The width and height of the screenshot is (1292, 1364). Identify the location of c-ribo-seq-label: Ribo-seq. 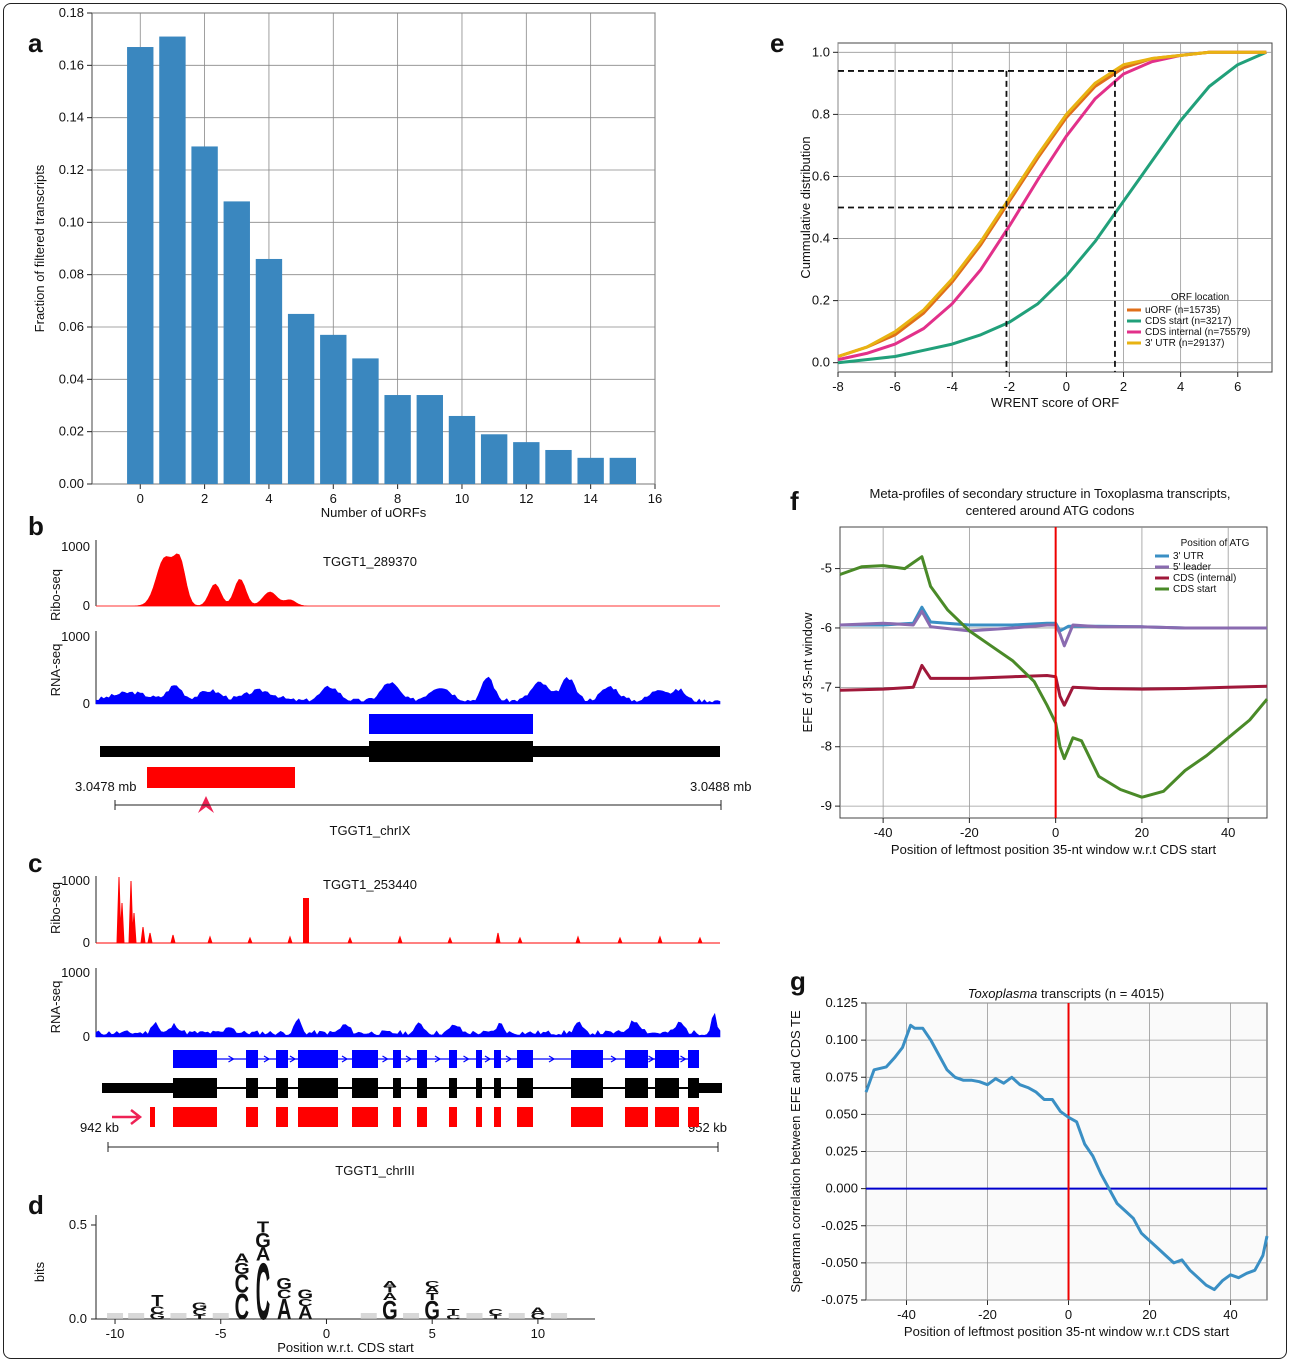
(55, 908).